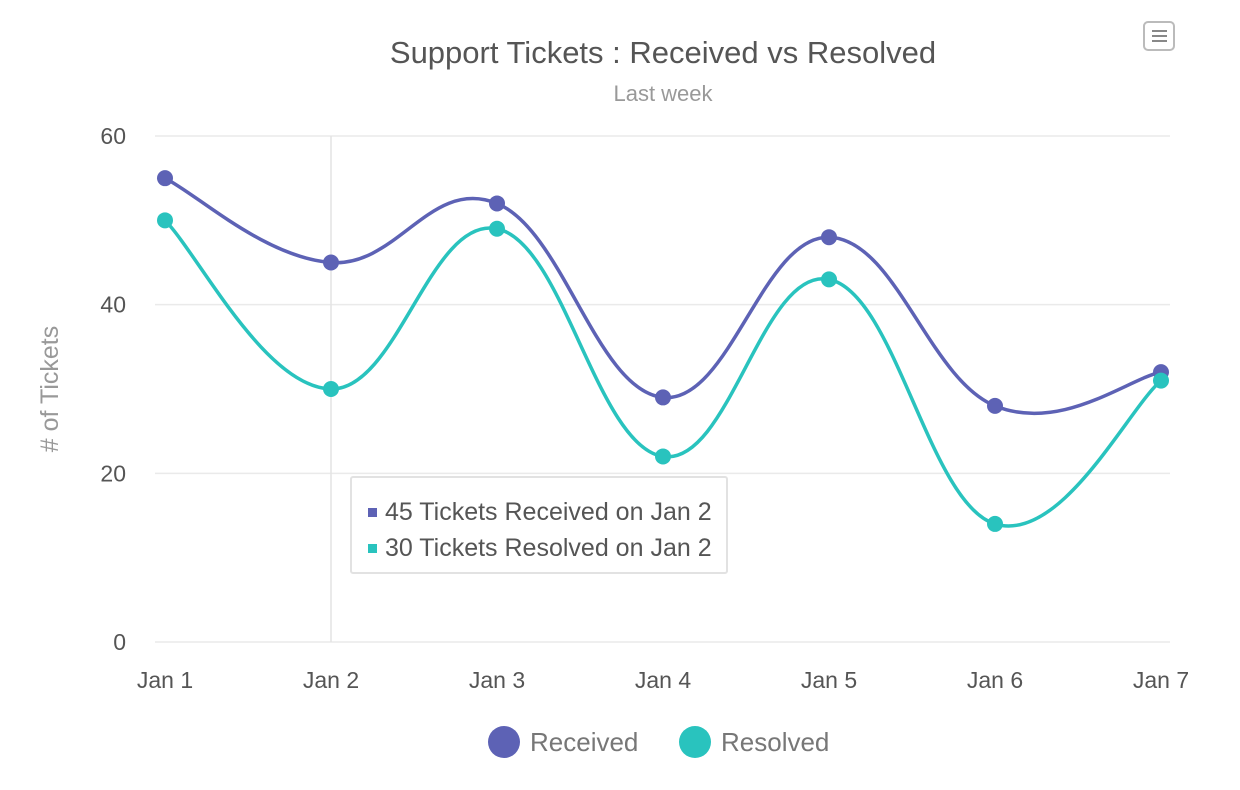 This screenshot has width=1240, height=790. I want to click on y-axis-label: # of Tickets, so click(50, 389).